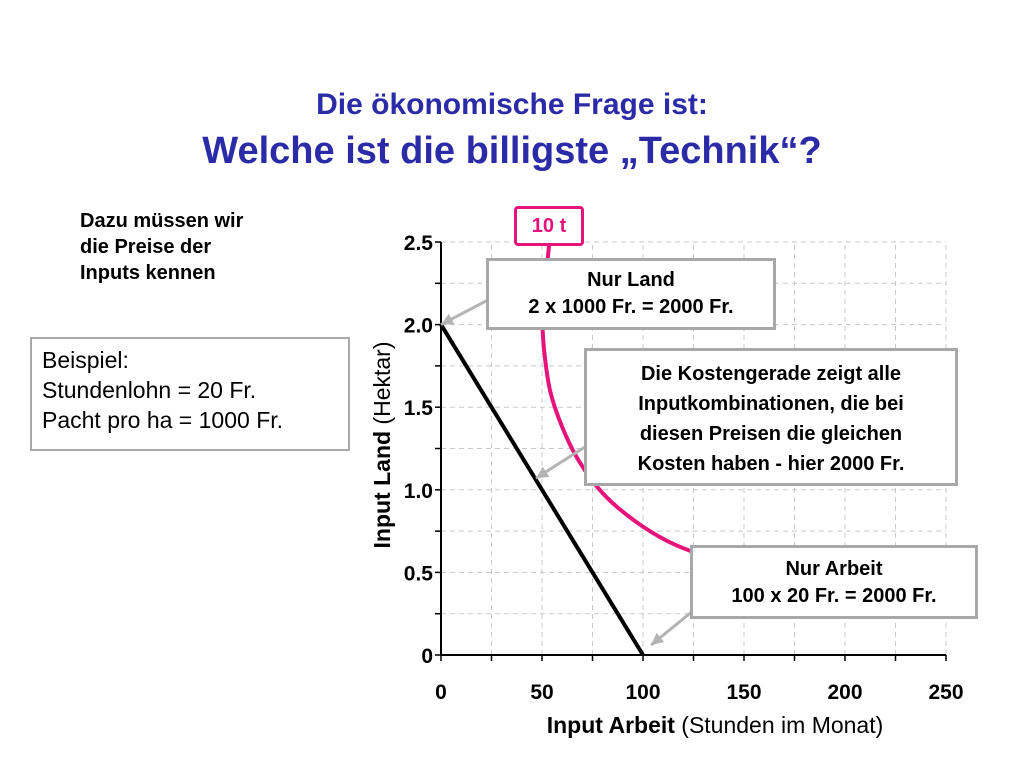  Describe the element at coordinates (771, 464) in the screenshot. I see `callout-cost-line-4: Kosten haben - hier 2000 Fr.` at that location.